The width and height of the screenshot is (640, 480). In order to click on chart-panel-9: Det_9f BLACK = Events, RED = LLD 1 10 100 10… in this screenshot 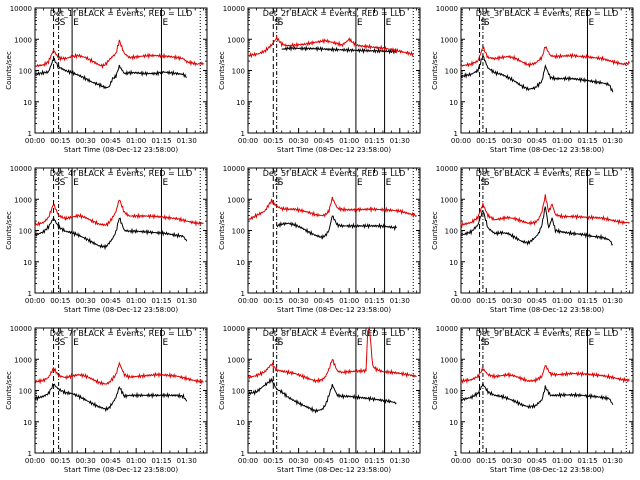, I will do `click(532, 399)`.